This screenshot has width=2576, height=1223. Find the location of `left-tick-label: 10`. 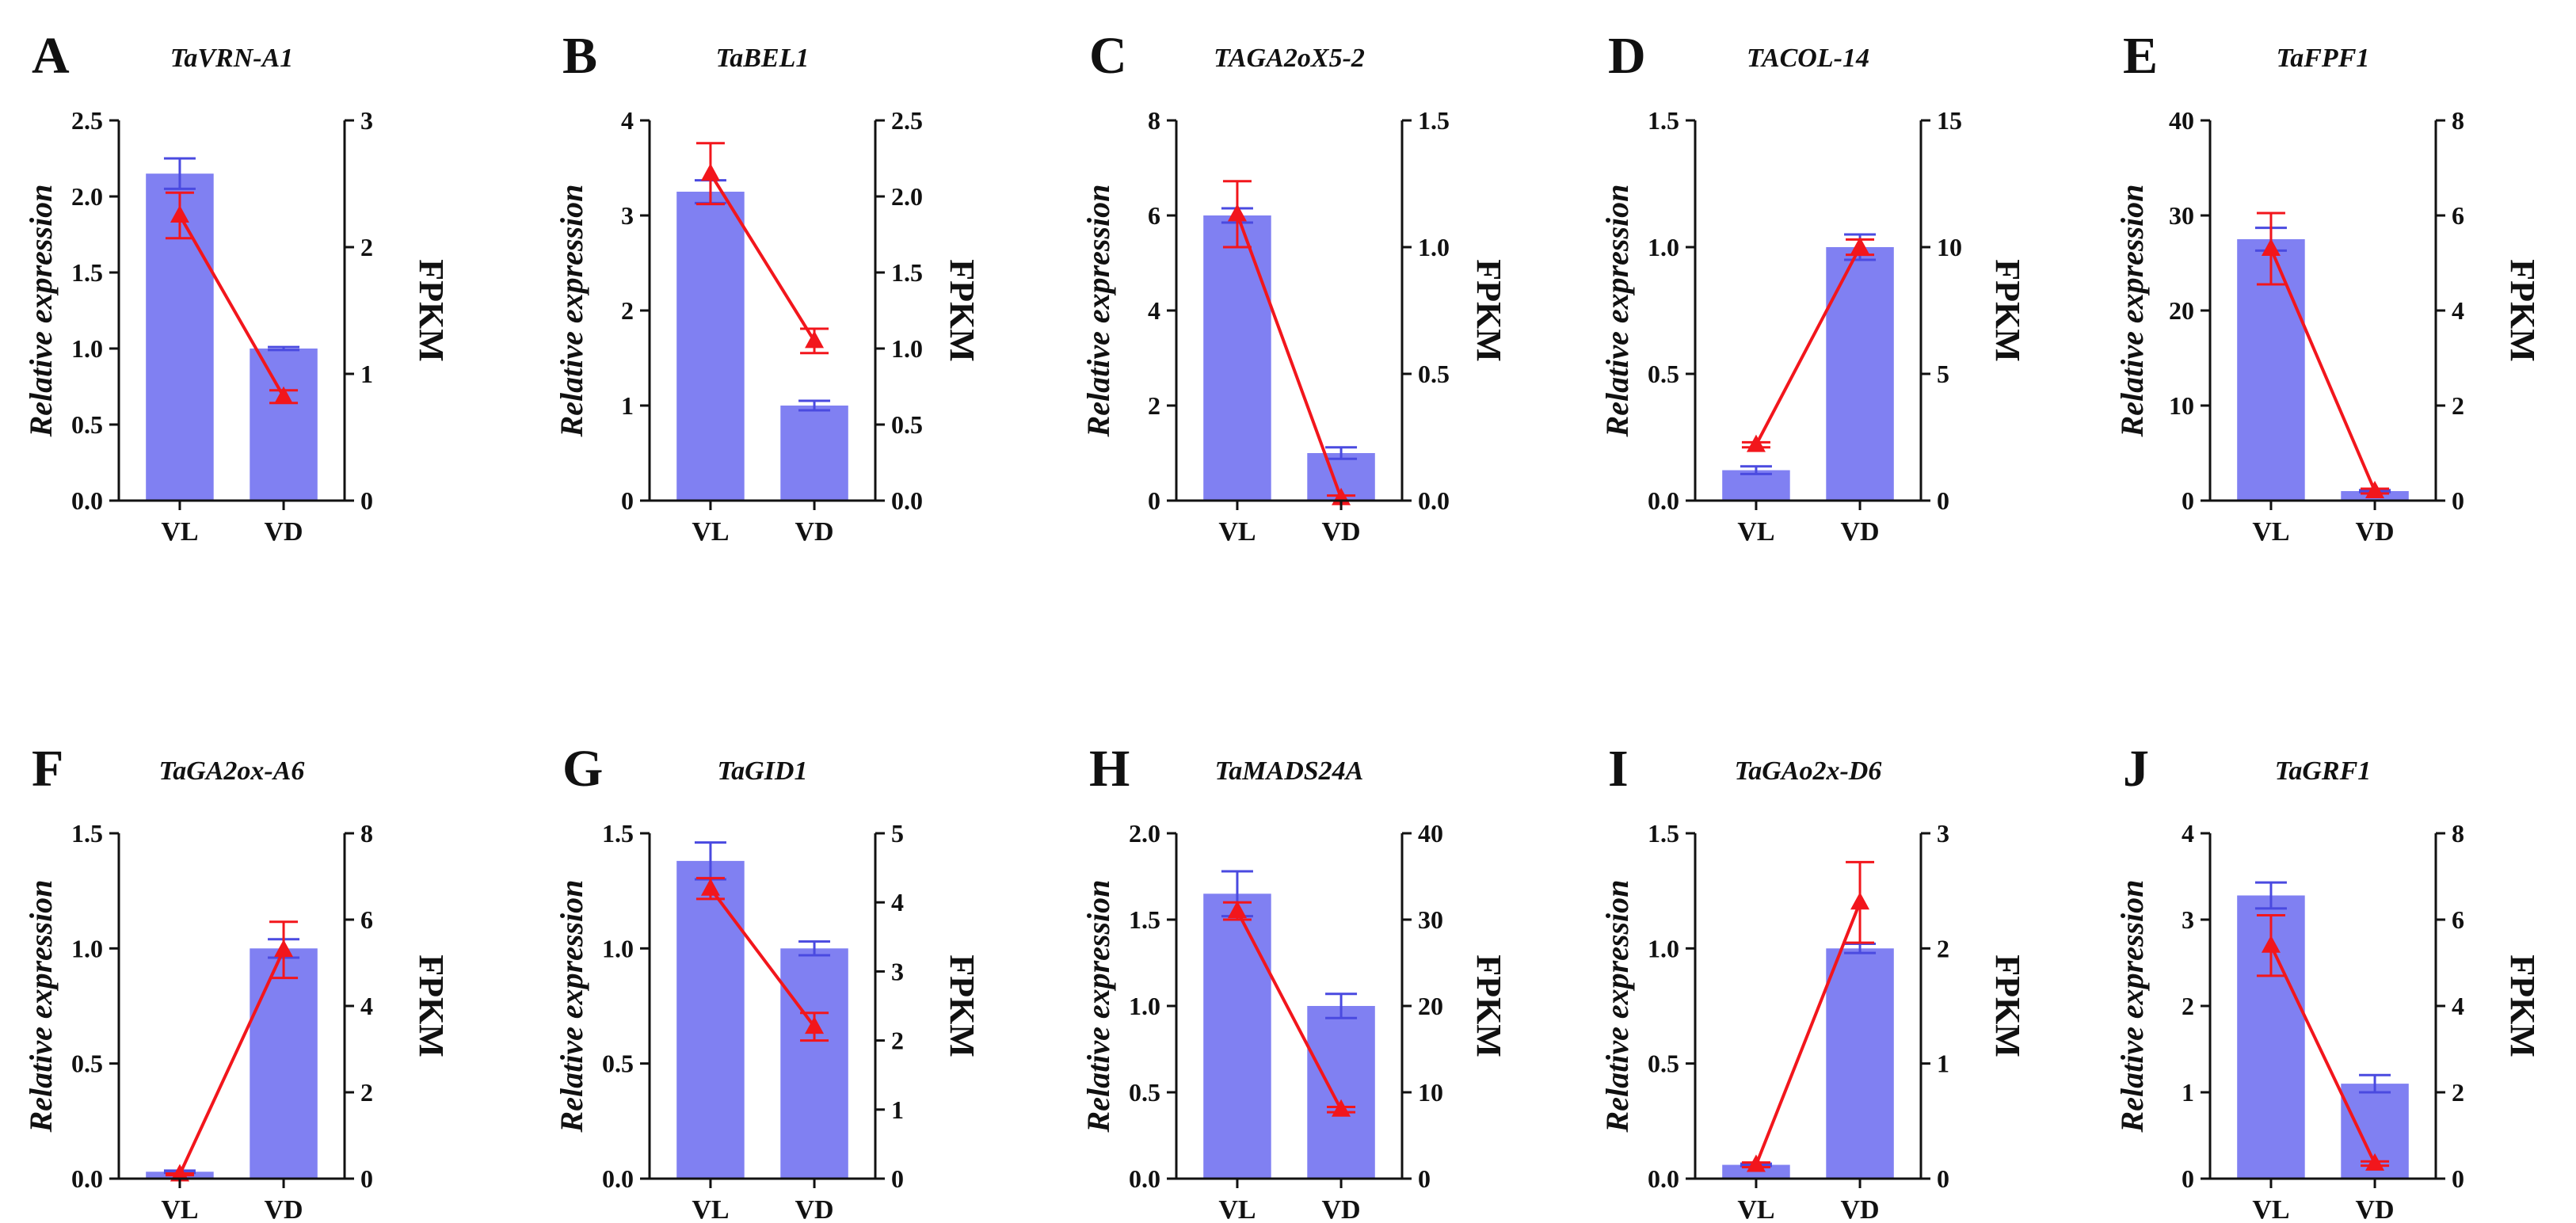

left-tick-label: 10 is located at coordinates (2182, 406).